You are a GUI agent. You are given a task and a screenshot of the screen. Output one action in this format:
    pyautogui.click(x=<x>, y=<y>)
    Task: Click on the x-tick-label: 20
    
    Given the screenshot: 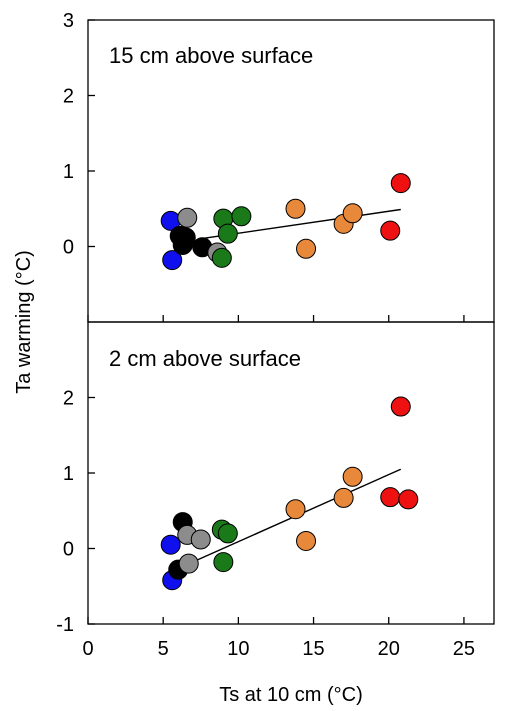 What is the action you would take?
    pyautogui.click(x=389, y=649)
    